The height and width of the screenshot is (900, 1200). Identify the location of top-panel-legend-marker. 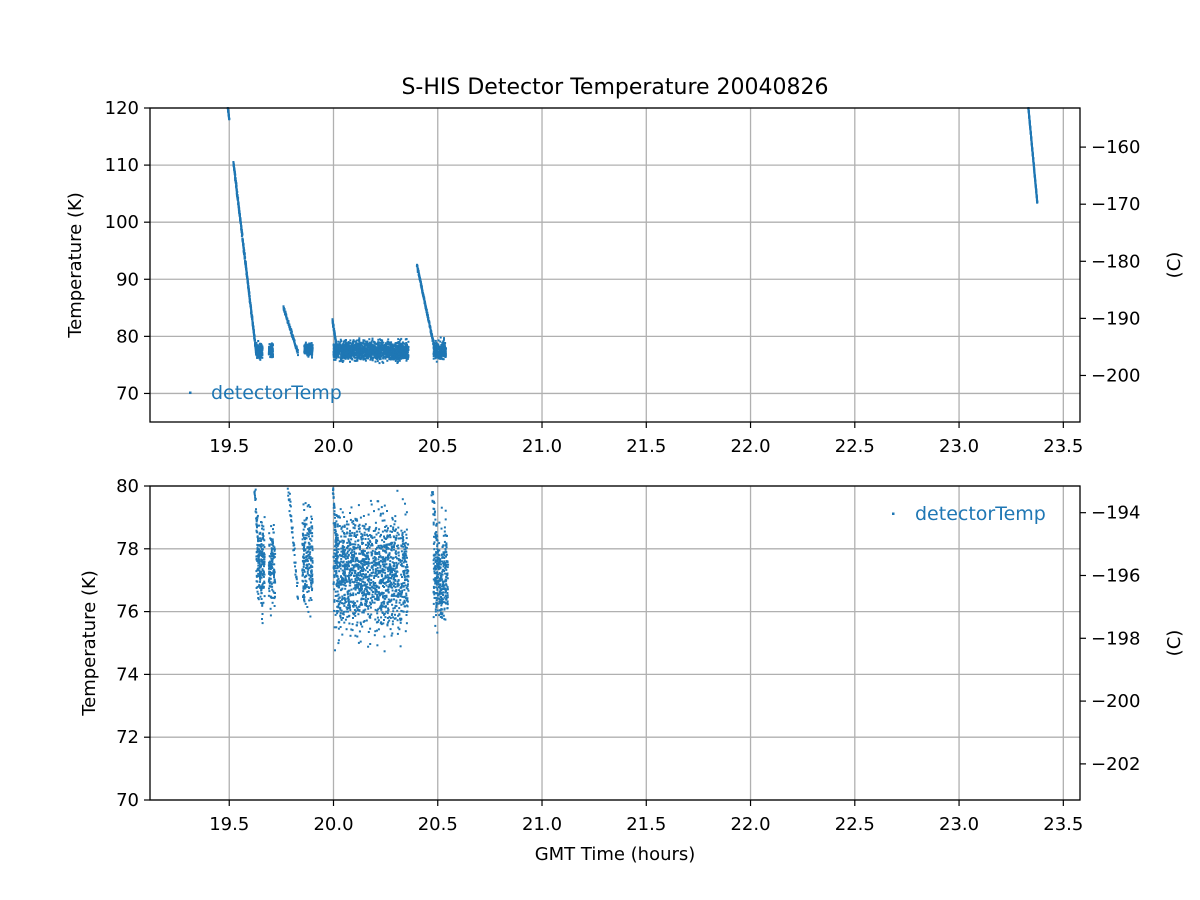
(190, 392).